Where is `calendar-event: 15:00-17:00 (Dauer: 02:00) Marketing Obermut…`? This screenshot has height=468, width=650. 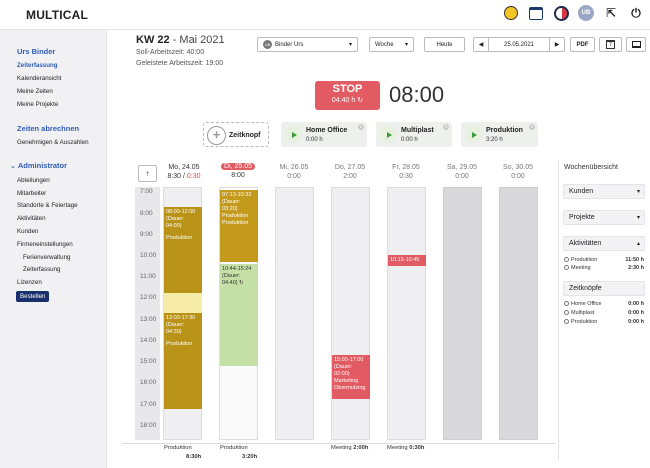
calendar-event: 15:00-17:00 (Dauer: 02:00) Marketing Obermut… is located at coordinates (351, 377).